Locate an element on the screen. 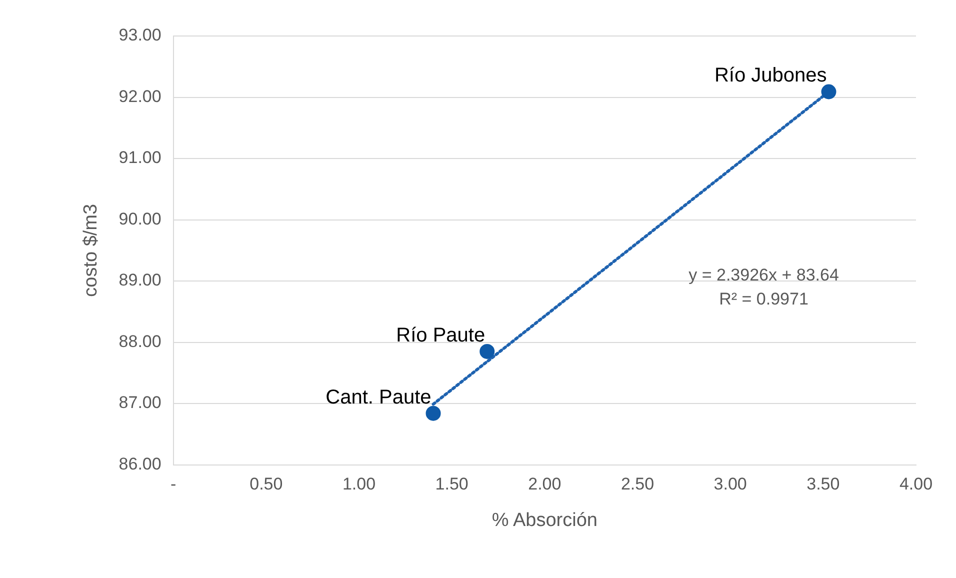 The width and height of the screenshot is (956, 578). y-tick-label: 87.00 is located at coordinates (140, 402).